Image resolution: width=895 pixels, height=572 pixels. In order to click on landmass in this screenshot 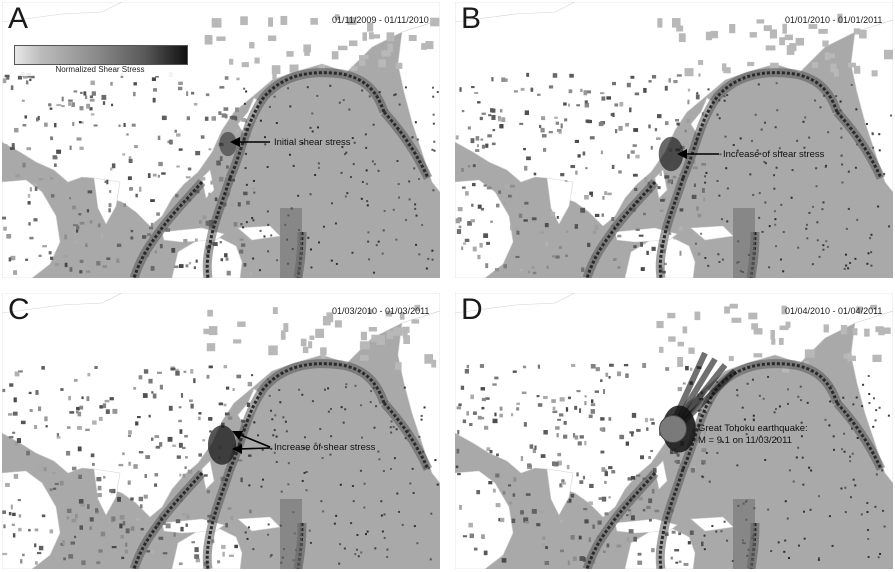, I will do `click(515, 303)`.